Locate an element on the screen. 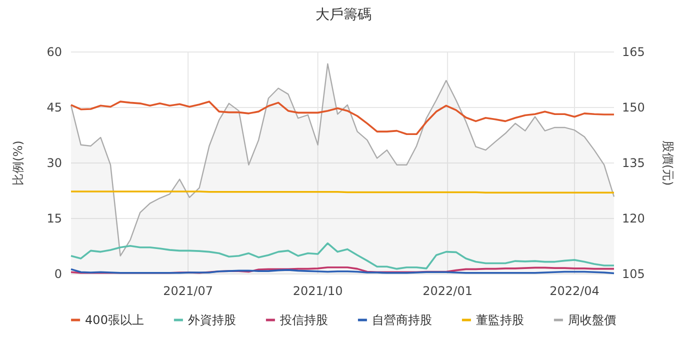 The width and height of the screenshot is (687, 337). legend-label: 400張以上 is located at coordinates (114, 320).